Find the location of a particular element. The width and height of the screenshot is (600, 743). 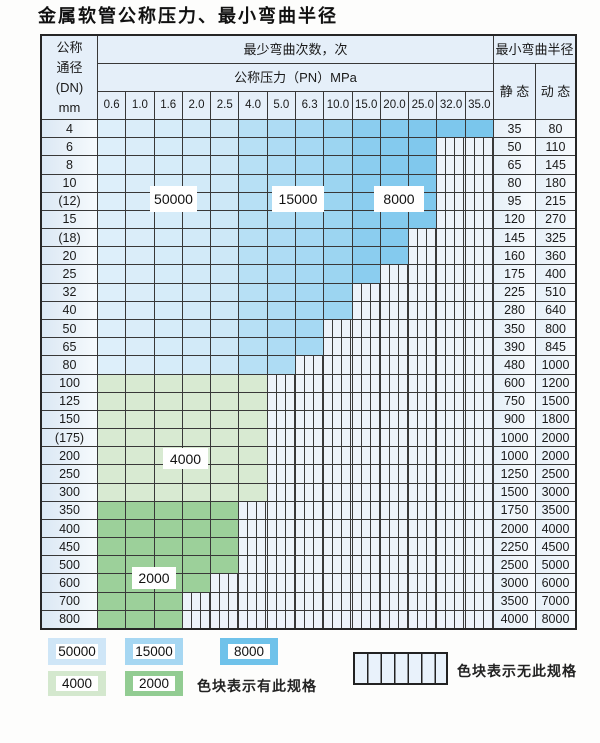

header-pn-value: 2.0 is located at coordinates (196, 105).